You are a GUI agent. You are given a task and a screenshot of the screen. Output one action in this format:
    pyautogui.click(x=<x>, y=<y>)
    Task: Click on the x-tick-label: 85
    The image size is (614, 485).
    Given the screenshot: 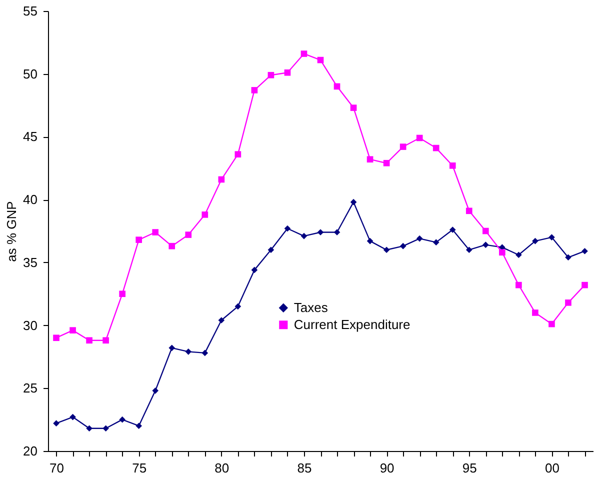 What is the action you would take?
    pyautogui.click(x=304, y=468)
    